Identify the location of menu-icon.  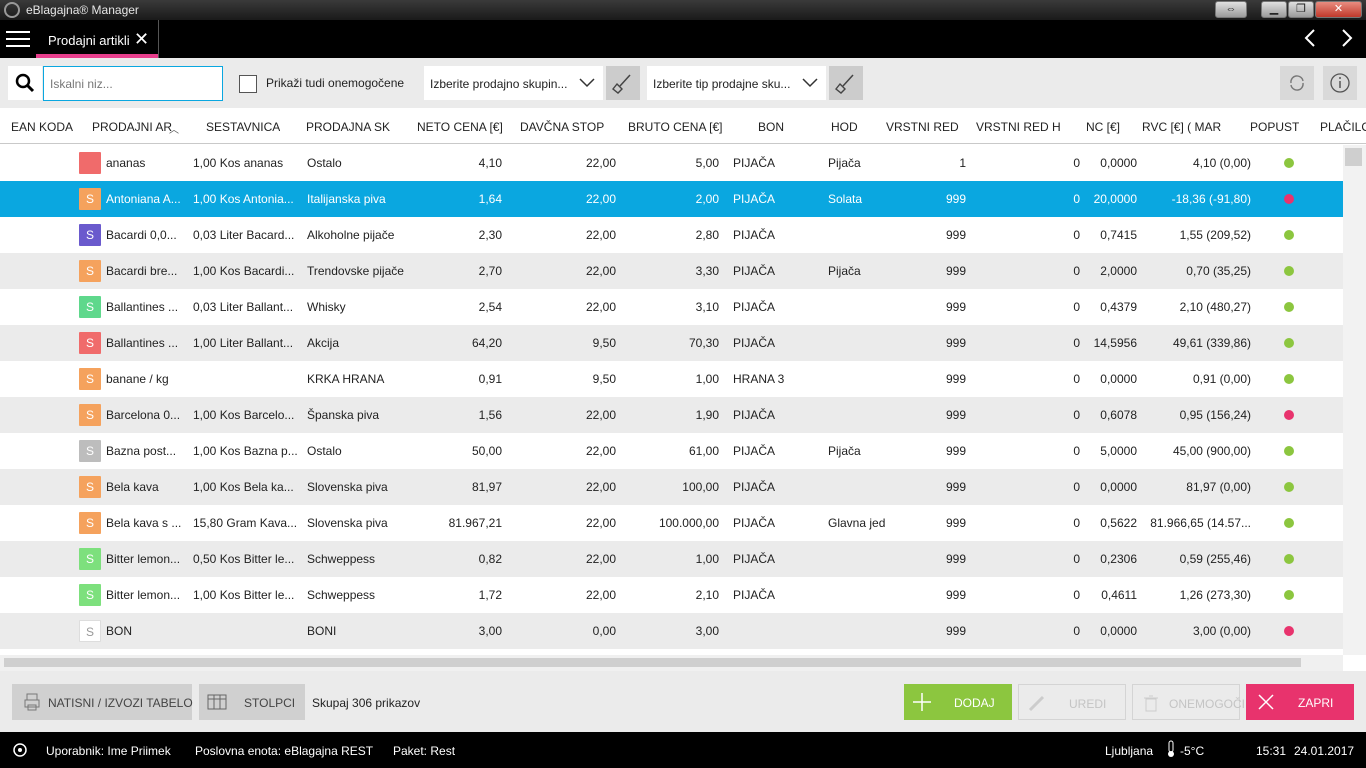
(18, 39).